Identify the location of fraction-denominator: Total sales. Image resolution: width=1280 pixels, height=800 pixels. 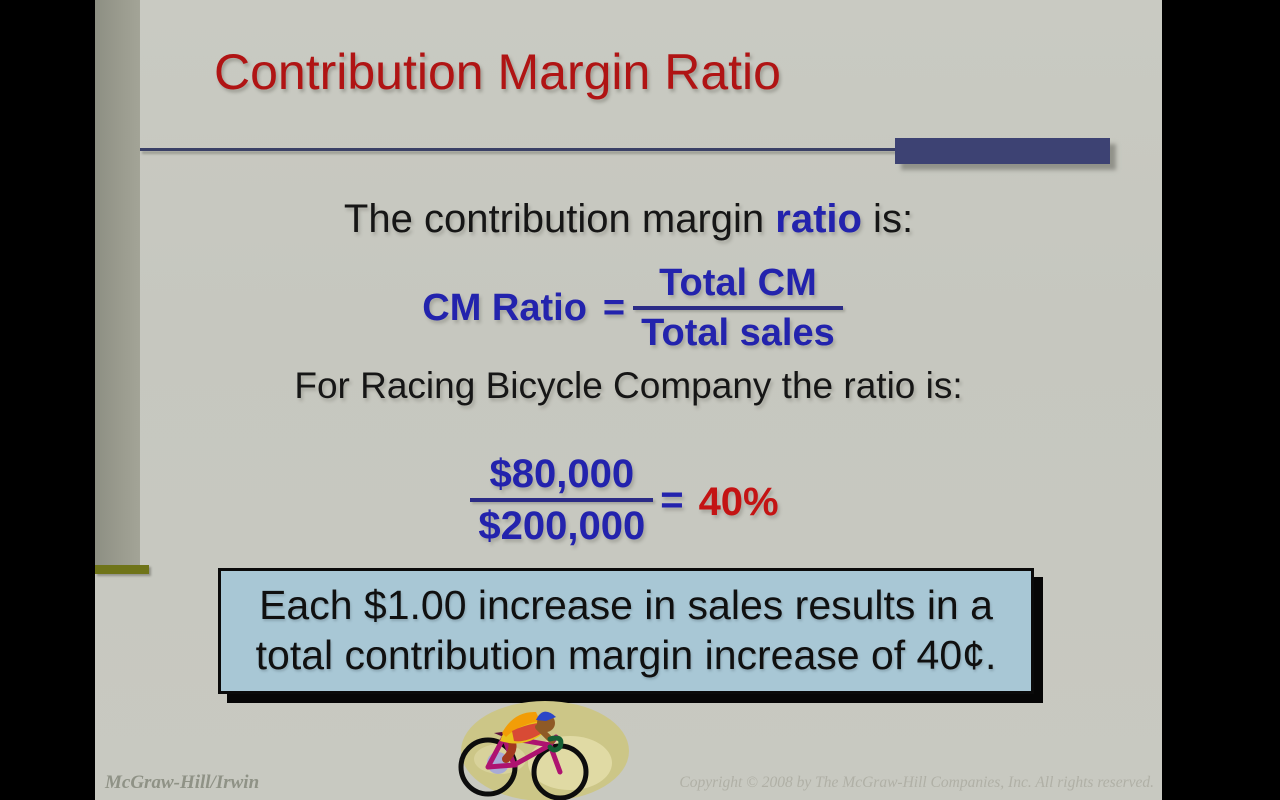
(738, 333).